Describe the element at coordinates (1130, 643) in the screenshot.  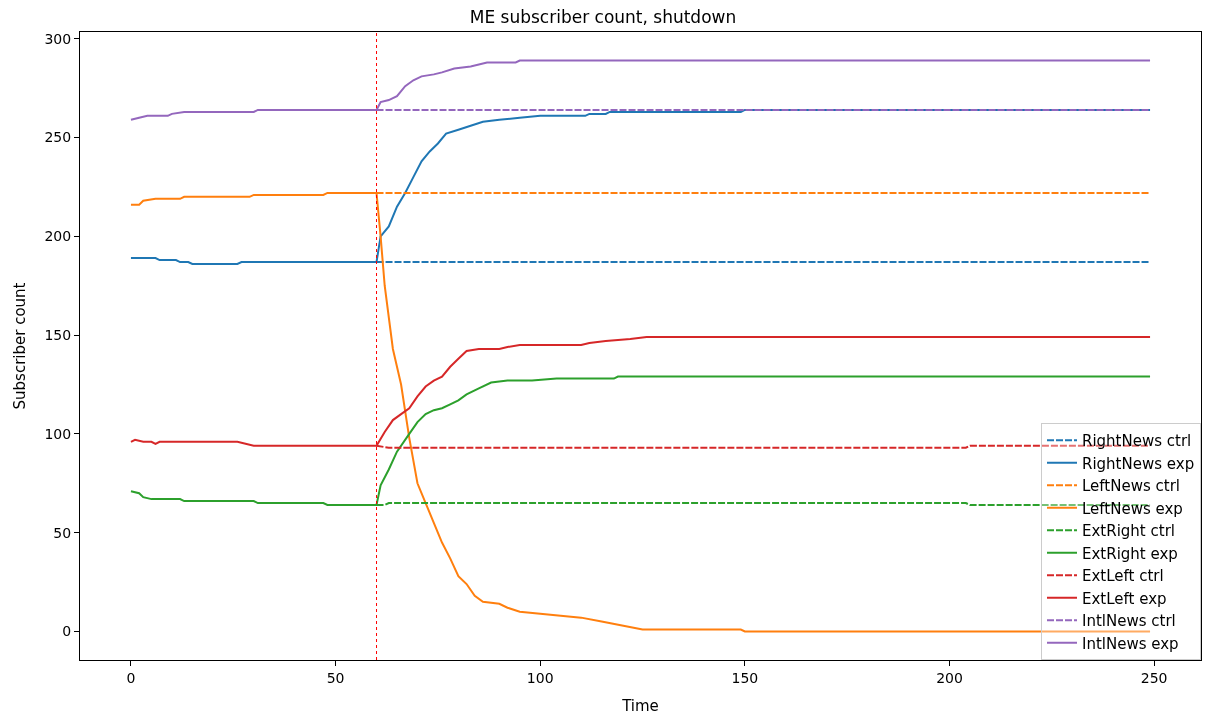
I see `legend-label: IntlNews exp` at that location.